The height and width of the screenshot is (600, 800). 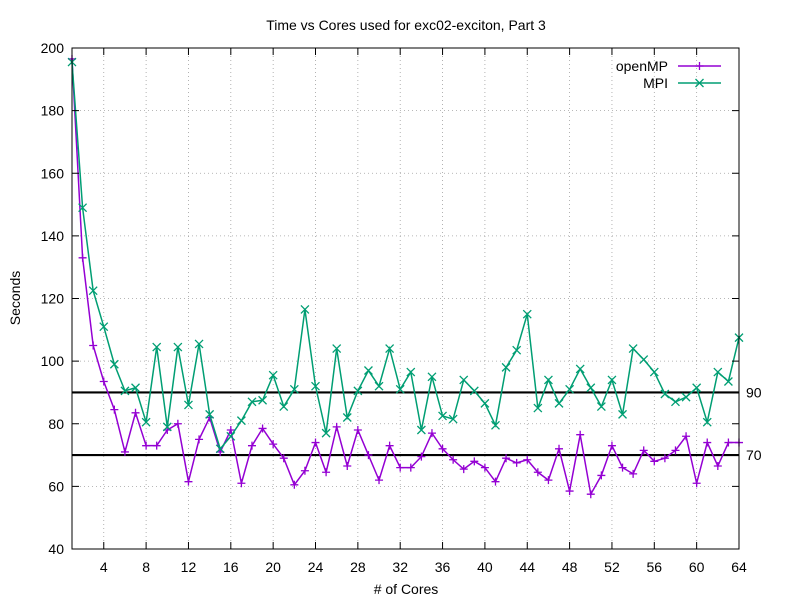 I want to click on y-tick-label: 60, so click(x=56, y=486).